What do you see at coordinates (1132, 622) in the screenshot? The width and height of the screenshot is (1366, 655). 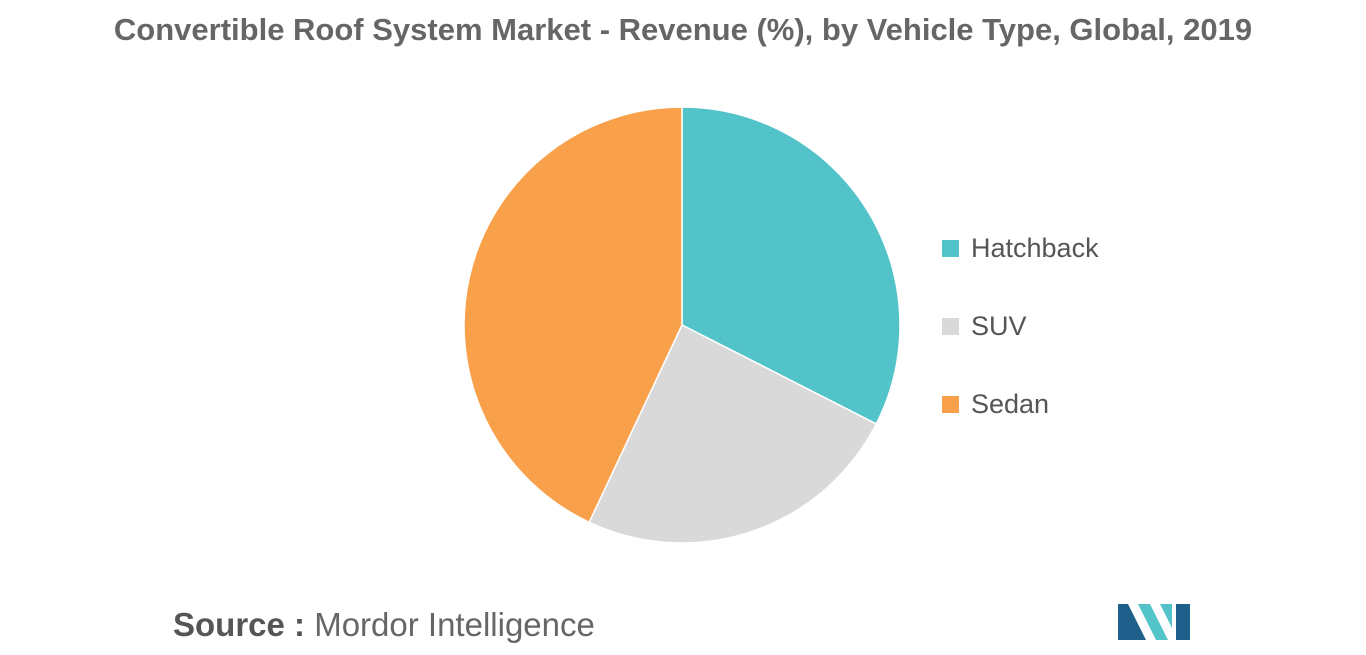 I see `logo-shape-left` at bounding box center [1132, 622].